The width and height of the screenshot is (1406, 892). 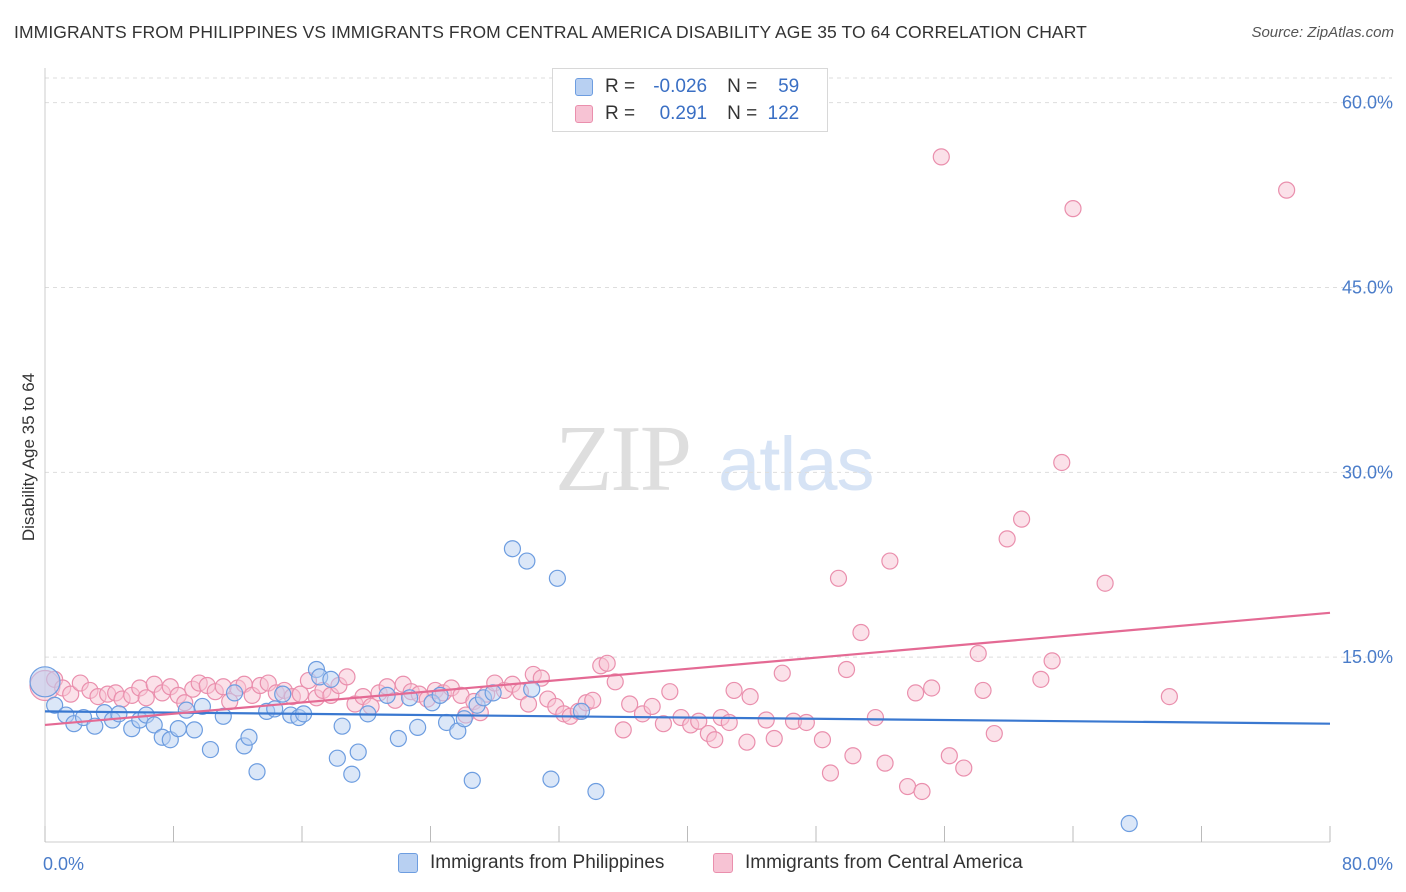 I want to click on bottom-legend-swatch-pink, so click(x=723, y=863).